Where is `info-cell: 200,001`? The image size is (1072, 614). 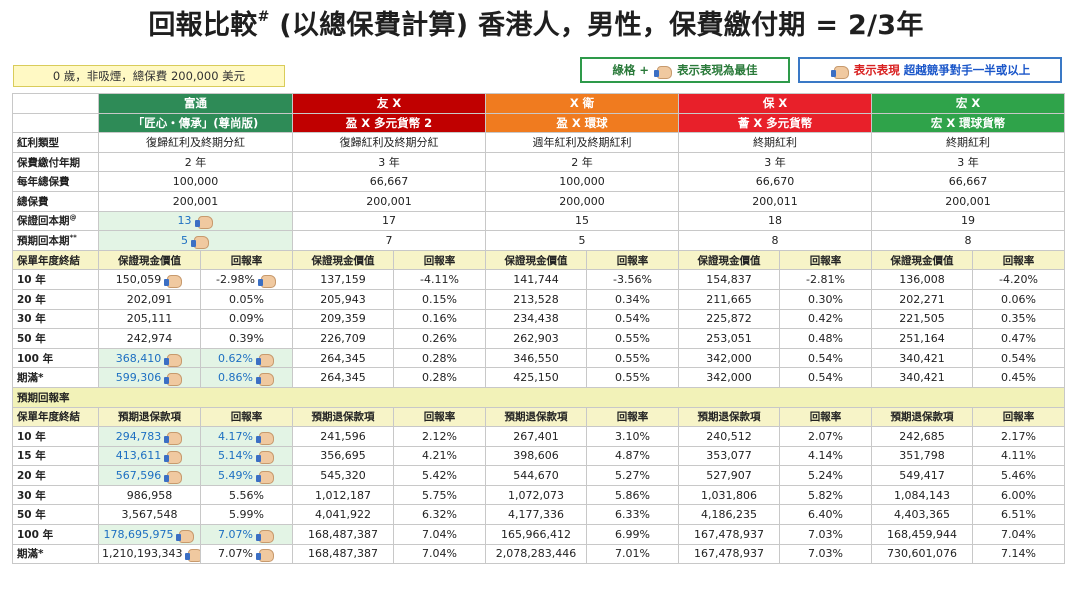
info-cell: 200,001 is located at coordinates (968, 201).